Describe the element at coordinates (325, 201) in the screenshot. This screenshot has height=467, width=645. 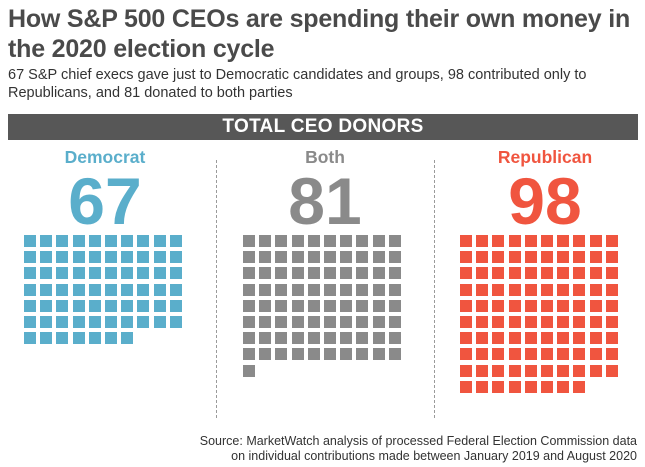
I see `both-count: 81` at that location.